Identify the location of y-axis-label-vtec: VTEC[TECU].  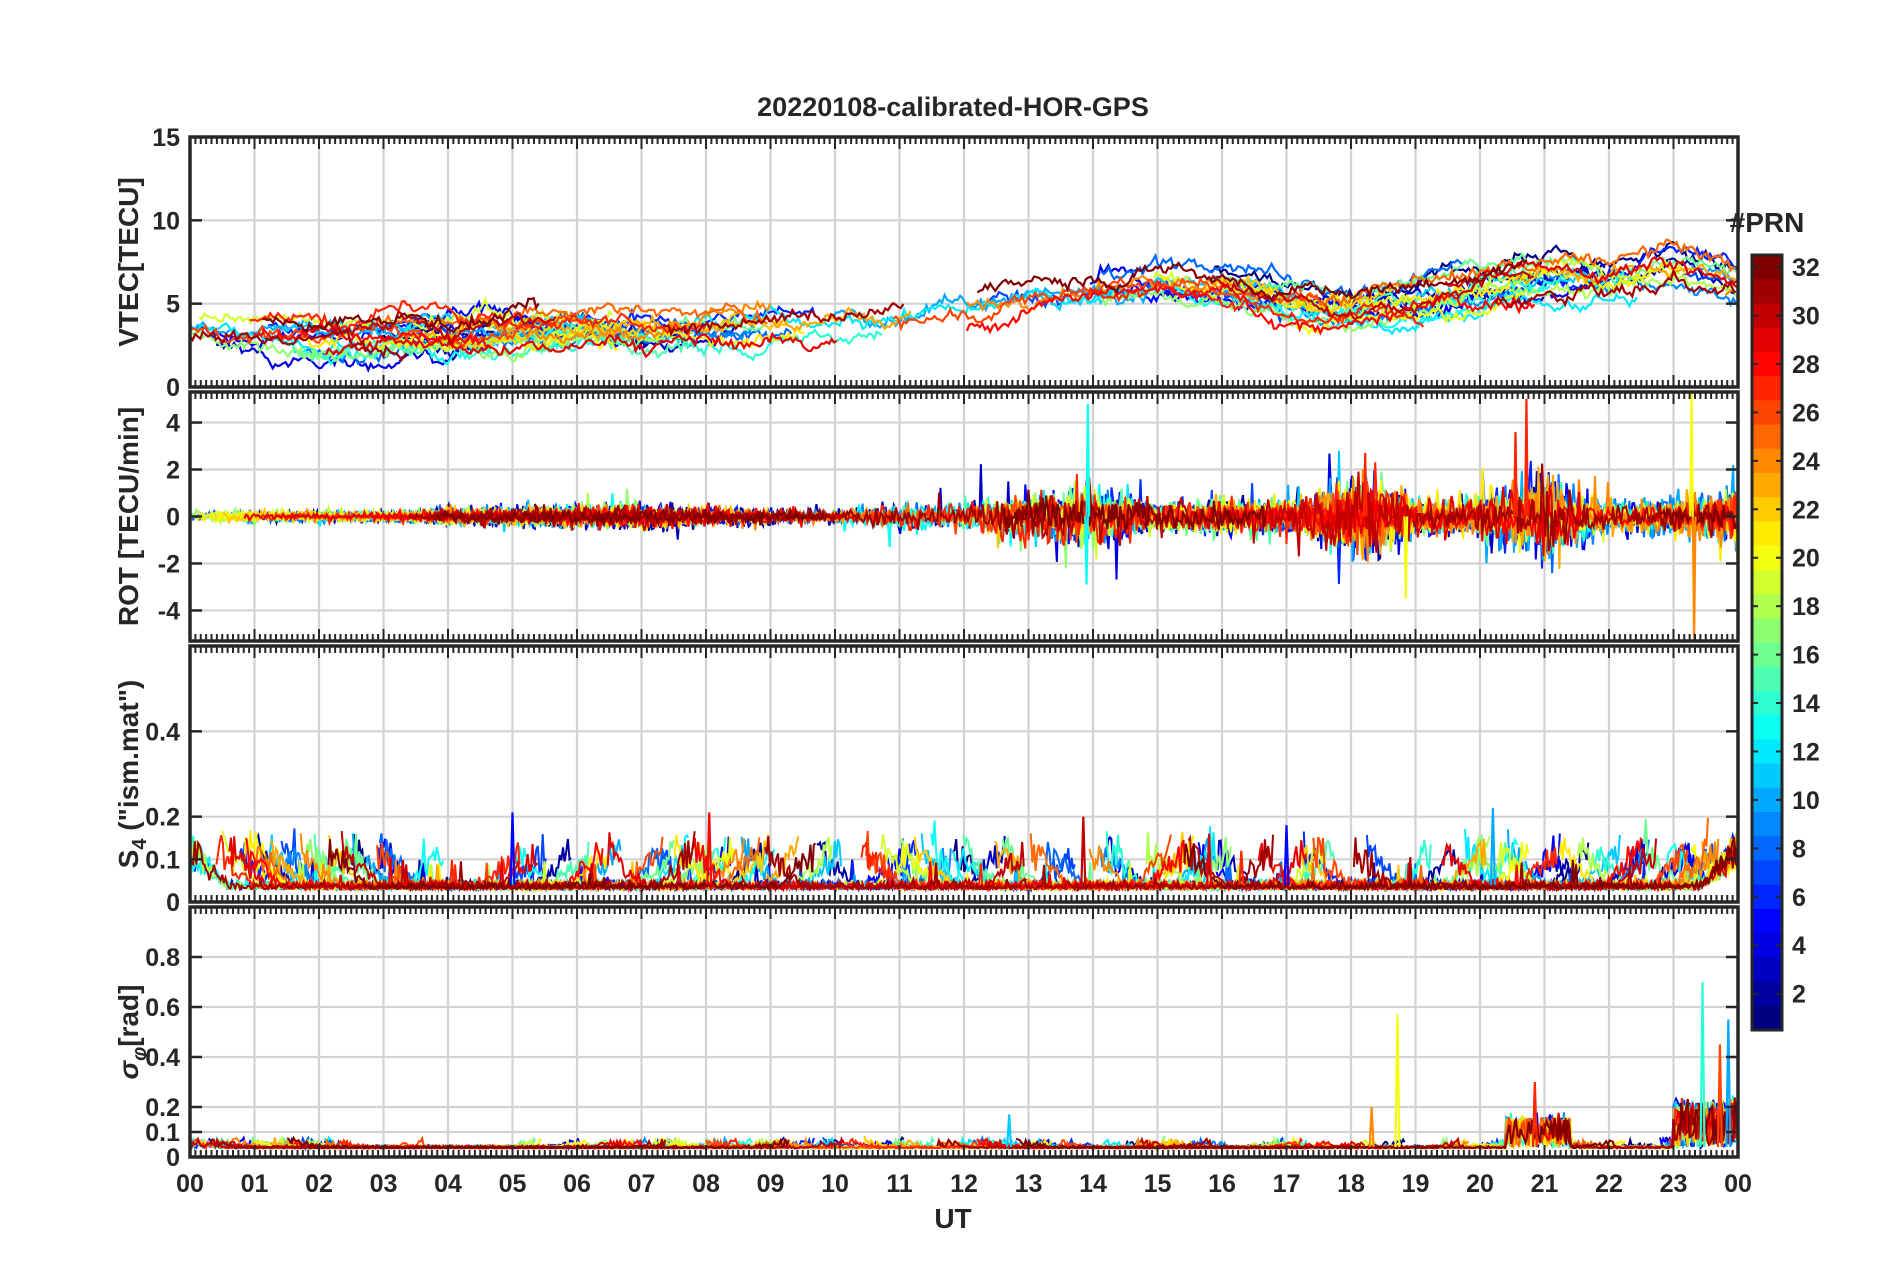
(128, 262).